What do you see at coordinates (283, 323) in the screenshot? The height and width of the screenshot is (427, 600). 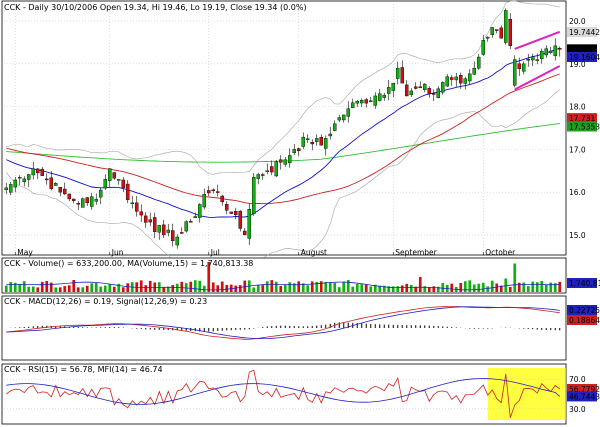 I see `macd-line` at bounding box center [283, 323].